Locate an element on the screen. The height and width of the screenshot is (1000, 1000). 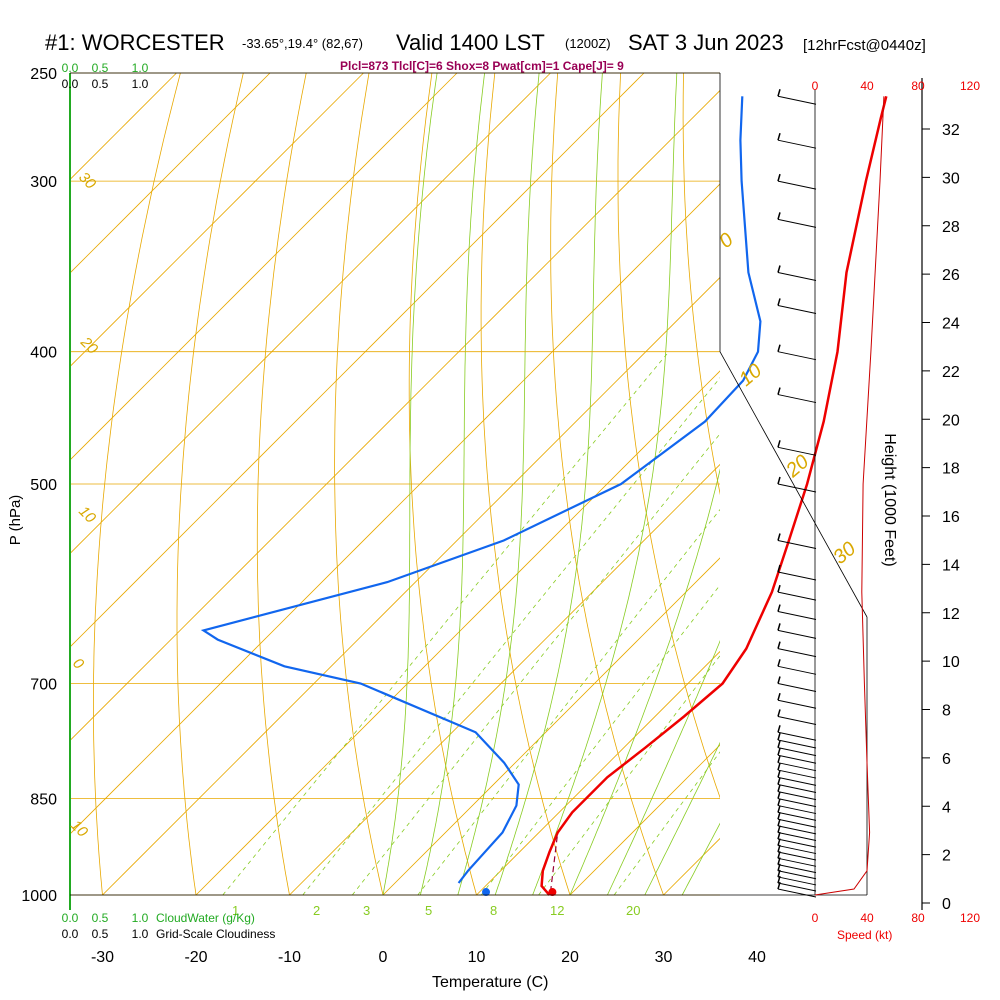
mixing-ratio-label: 1 is located at coordinates (235, 910).